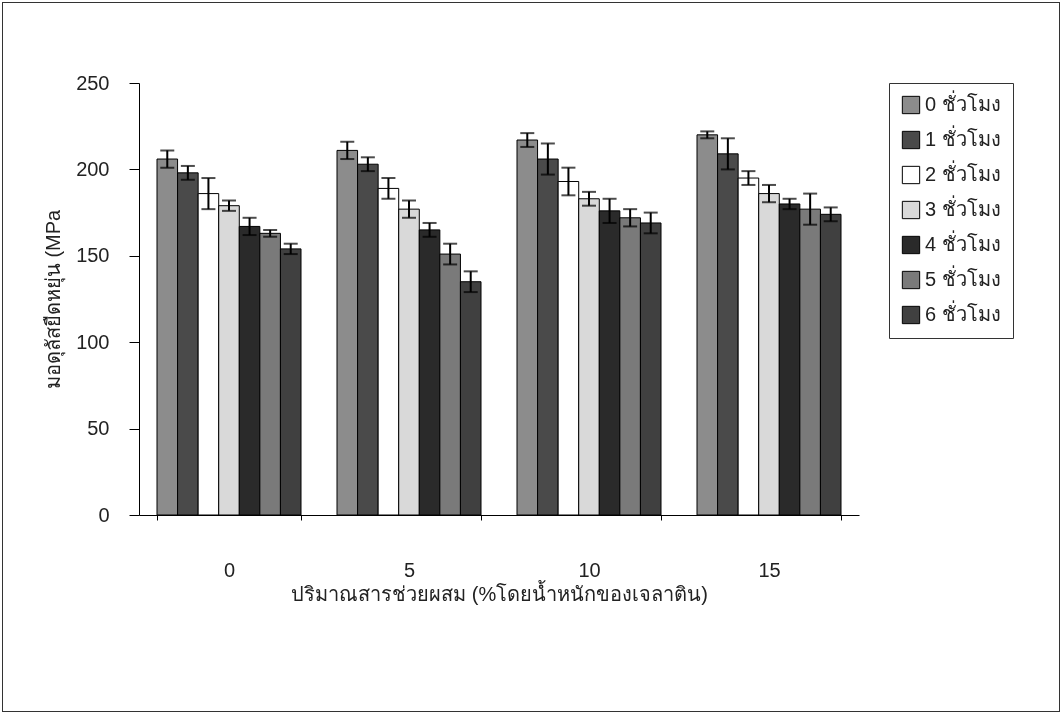 This screenshot has width=1062, height=714. I want to click on y-tick-label: 150, so click(93, 255).